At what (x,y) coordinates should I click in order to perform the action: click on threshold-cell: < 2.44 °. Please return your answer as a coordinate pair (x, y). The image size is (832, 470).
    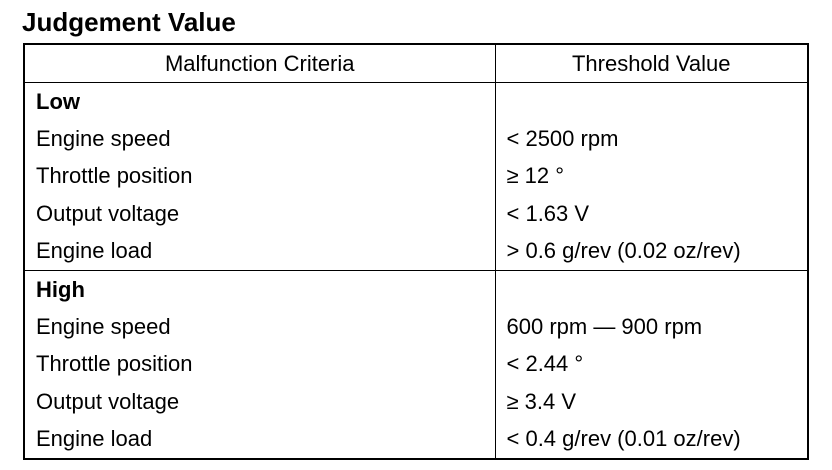
    Looking at the image, I should click on (651, 364).